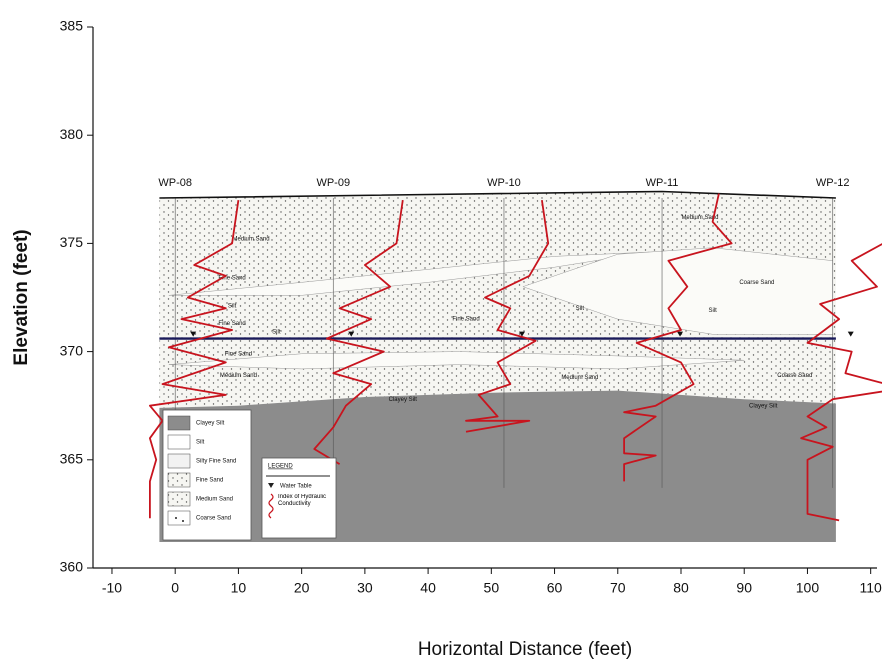  Describe the element at coordinates (333, 183) in the screenshot. I see `well-label: WP-09` at that location.